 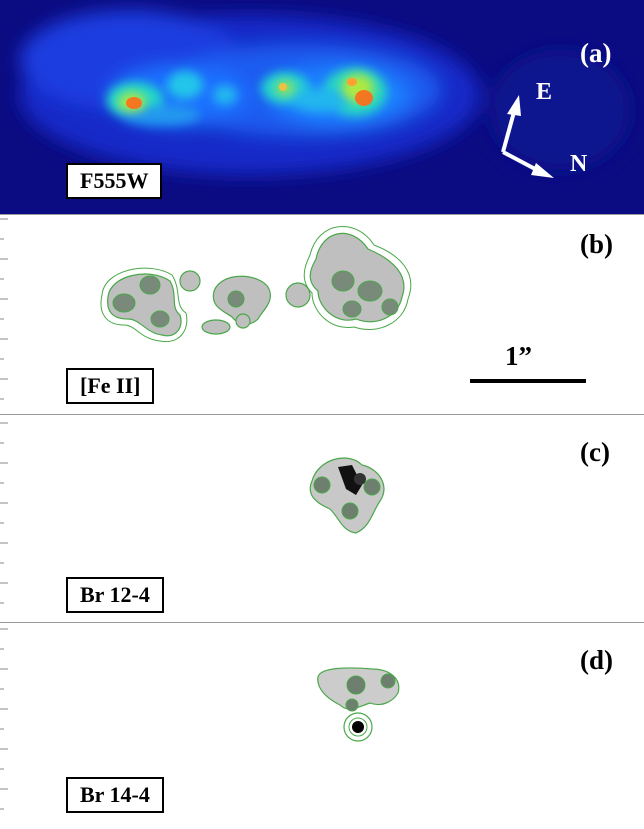 What do you see at coordinates (192, 513) in the screenshot?
I see `panel-c-image` at bounding box center [192, 513].